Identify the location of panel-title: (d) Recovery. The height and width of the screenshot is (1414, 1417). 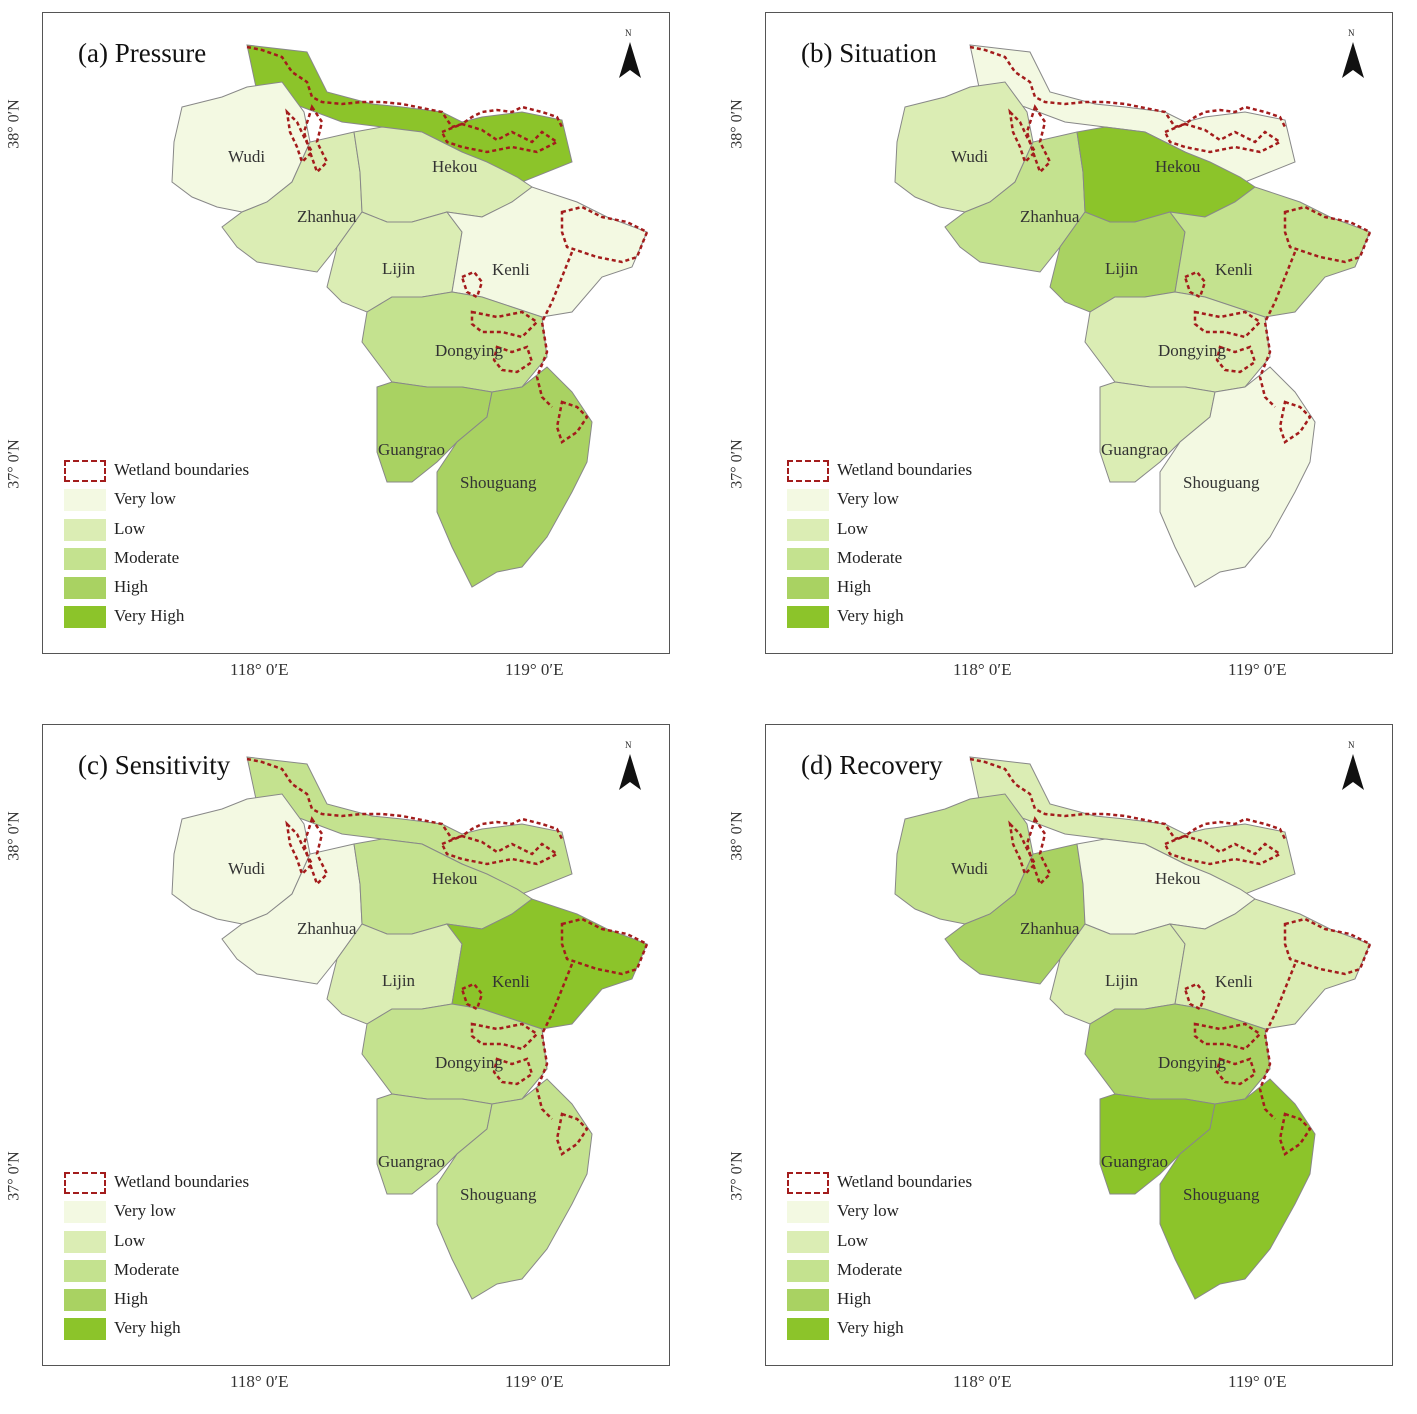
(872, 765).